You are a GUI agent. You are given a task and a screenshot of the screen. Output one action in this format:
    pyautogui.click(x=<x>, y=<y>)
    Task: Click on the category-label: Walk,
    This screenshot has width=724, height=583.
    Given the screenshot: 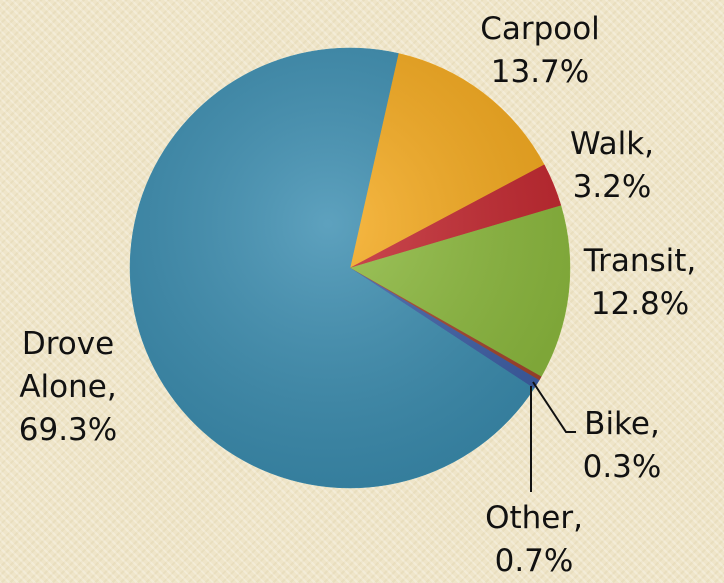 What is the action you would take?
    pyautogui.click(x=612, y=144)
    